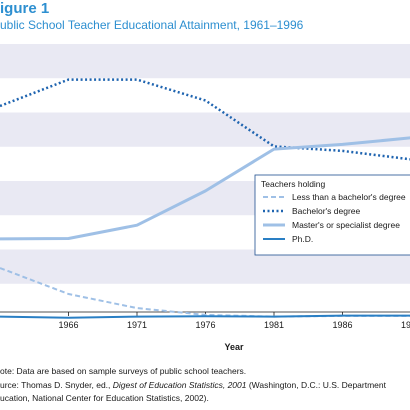 The height and width of the screenshot is (410, 410). Describe the element at coordinates (274, 325) in the screenshot. I see `x-tick-label: 1981` at that location.